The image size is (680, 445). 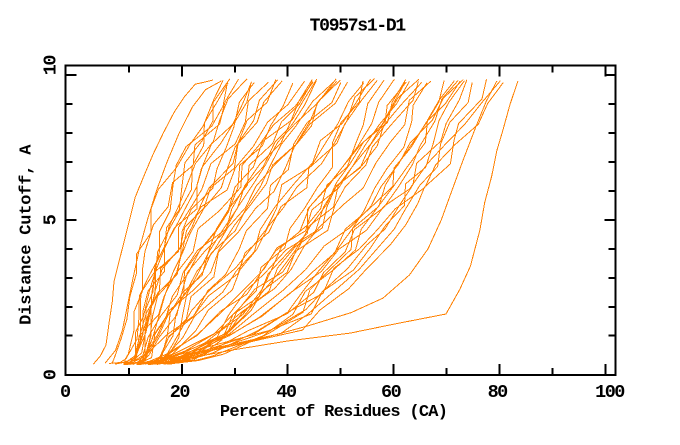 I want to click on svg-text: 80, so click(x=498, y=392).